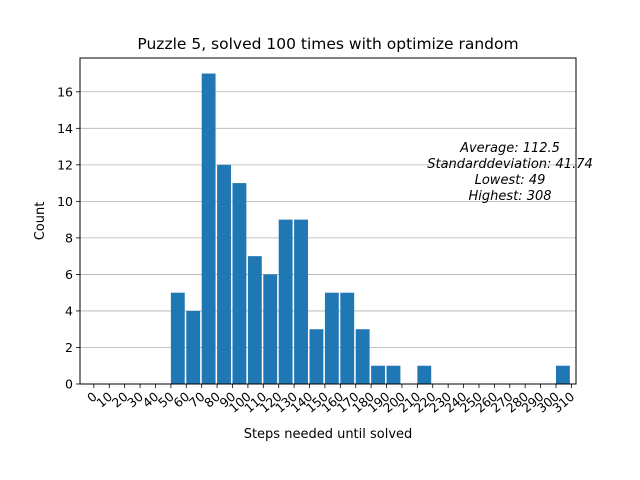 The height and width of the screenshot is (480, 640). What do you see at coordinates (510, 180) in the screenshot?
I see `stats-lowest: Lowest: 49` at bounding box center [510, 180].